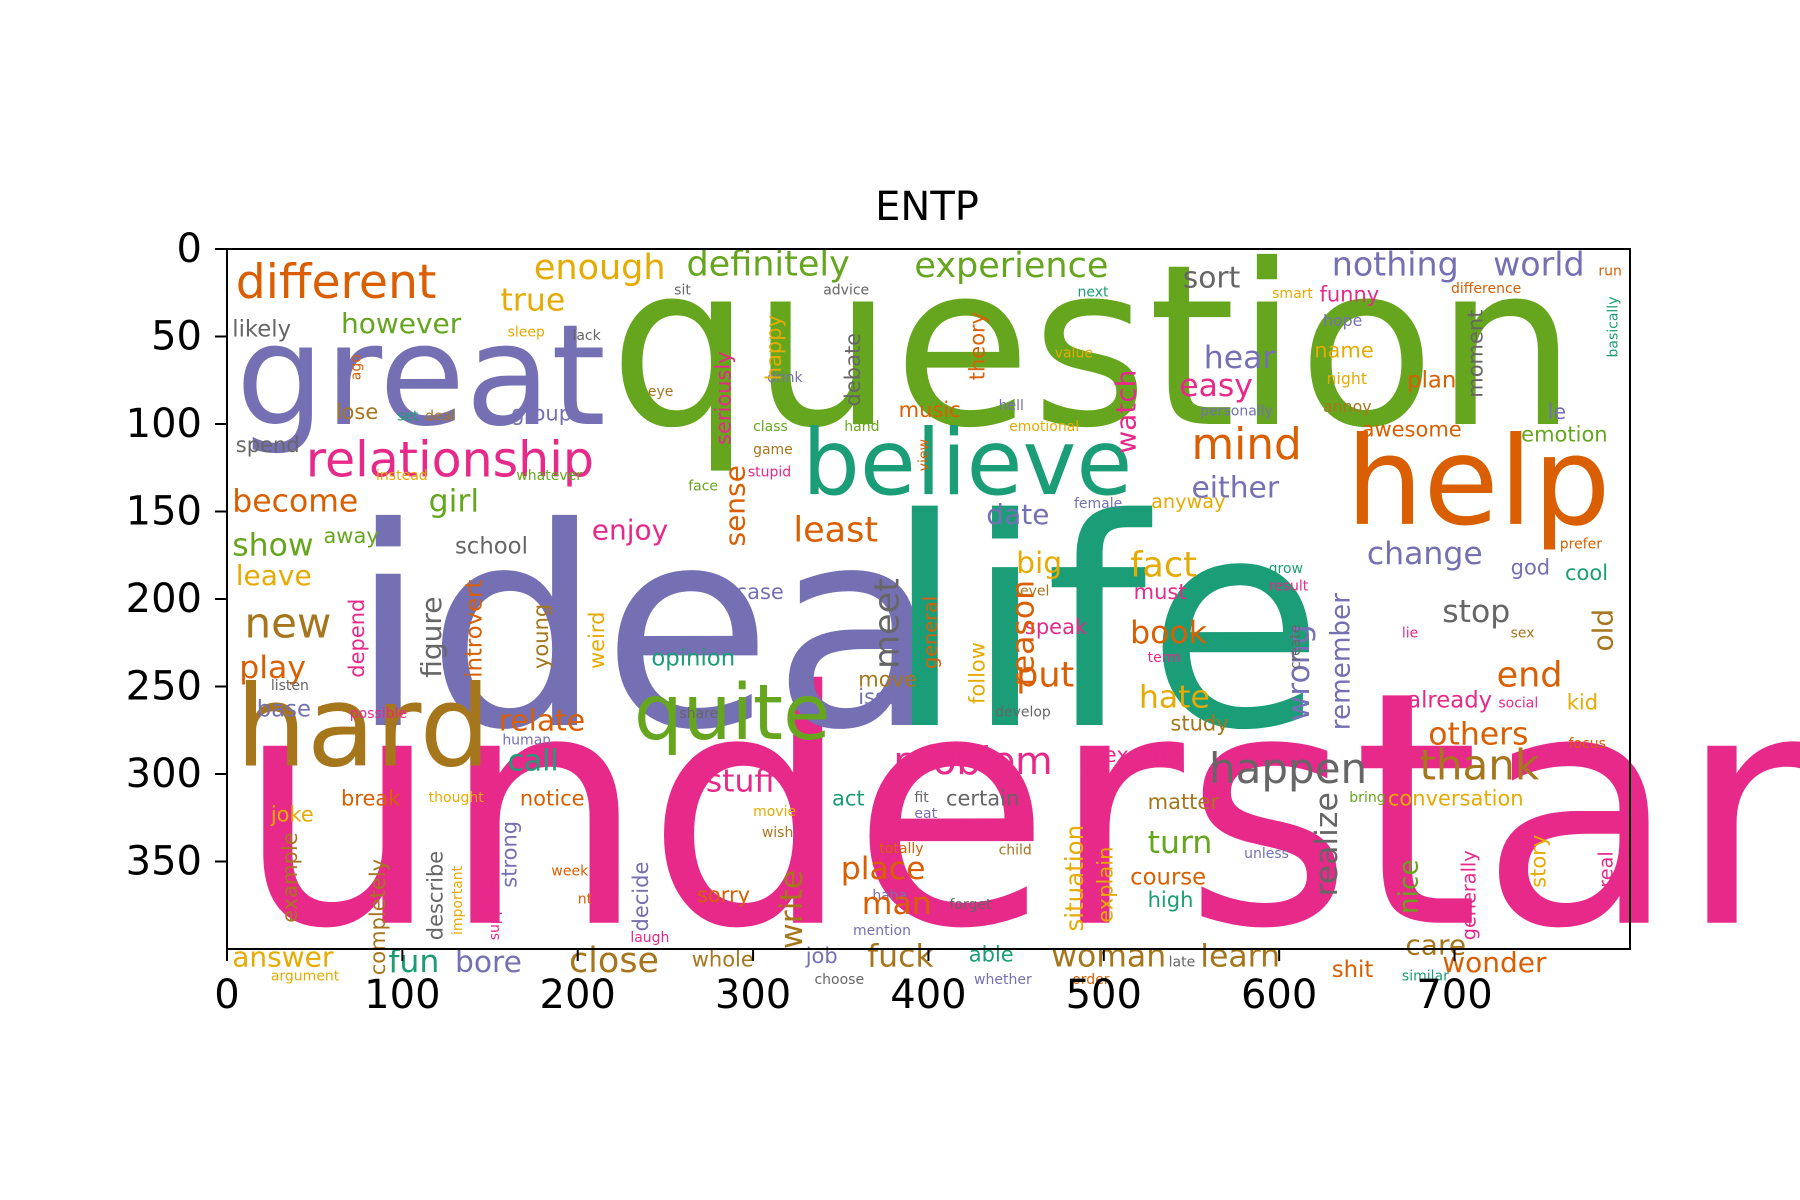 This screenshot has width=1800, height=1200. Describe the element at coordinates (734, 505) in the screenshot. I see `word-sense: sense` at that location.